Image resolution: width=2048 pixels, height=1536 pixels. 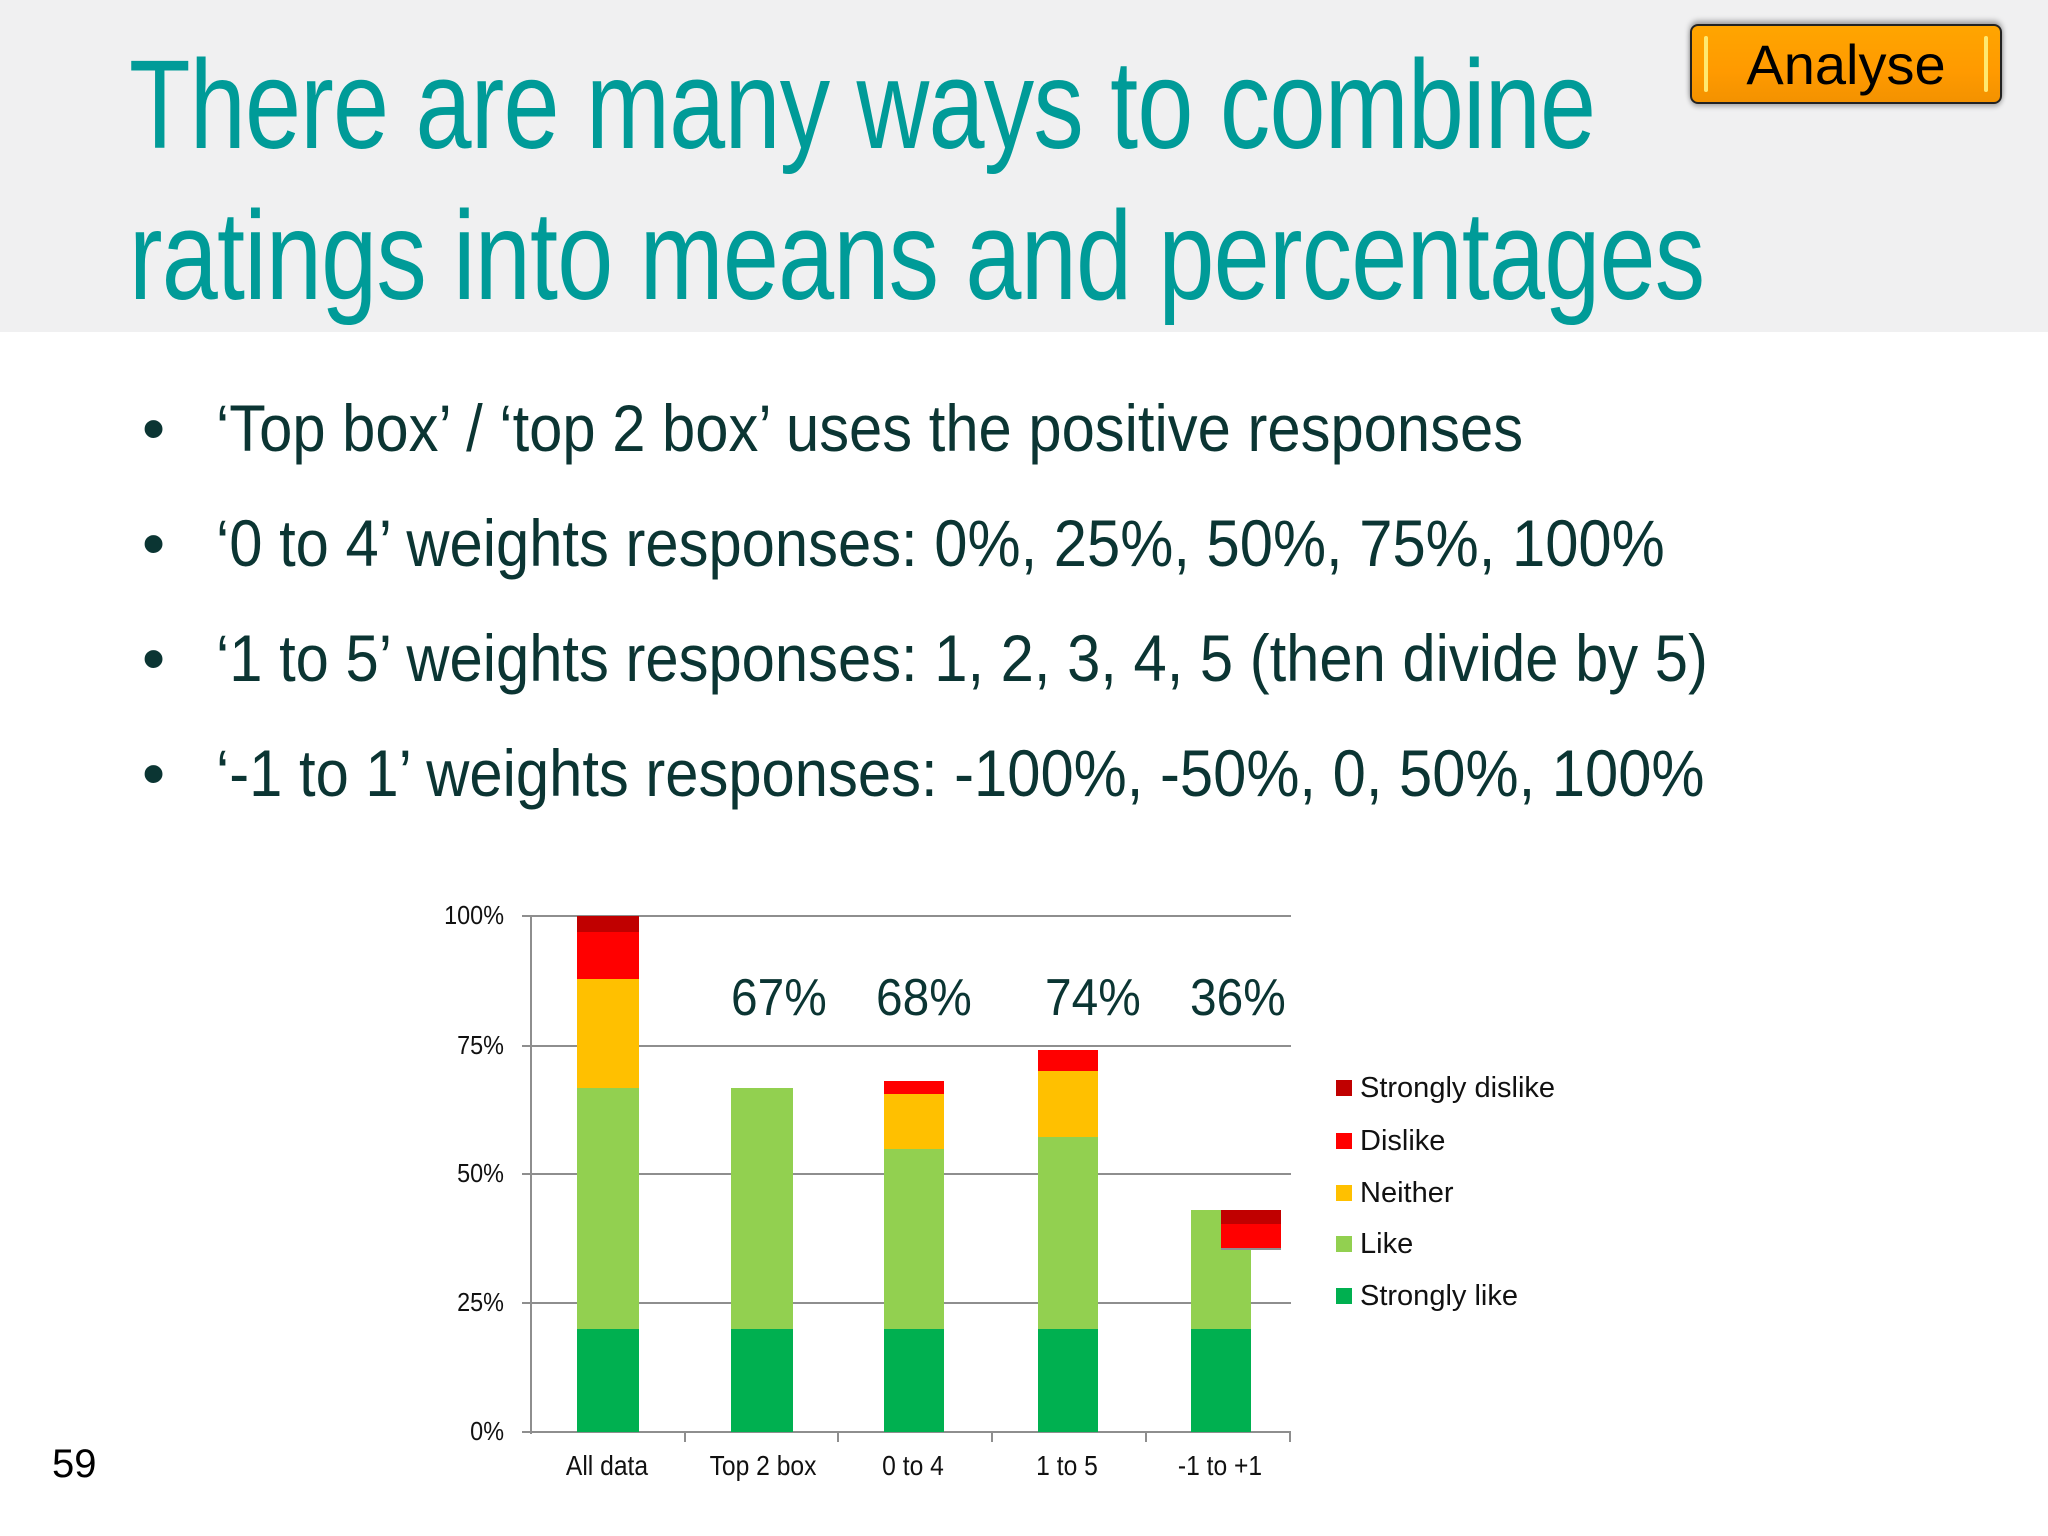 I want to click on bar-1to5-dislike, so click(x=1068, y=1060).